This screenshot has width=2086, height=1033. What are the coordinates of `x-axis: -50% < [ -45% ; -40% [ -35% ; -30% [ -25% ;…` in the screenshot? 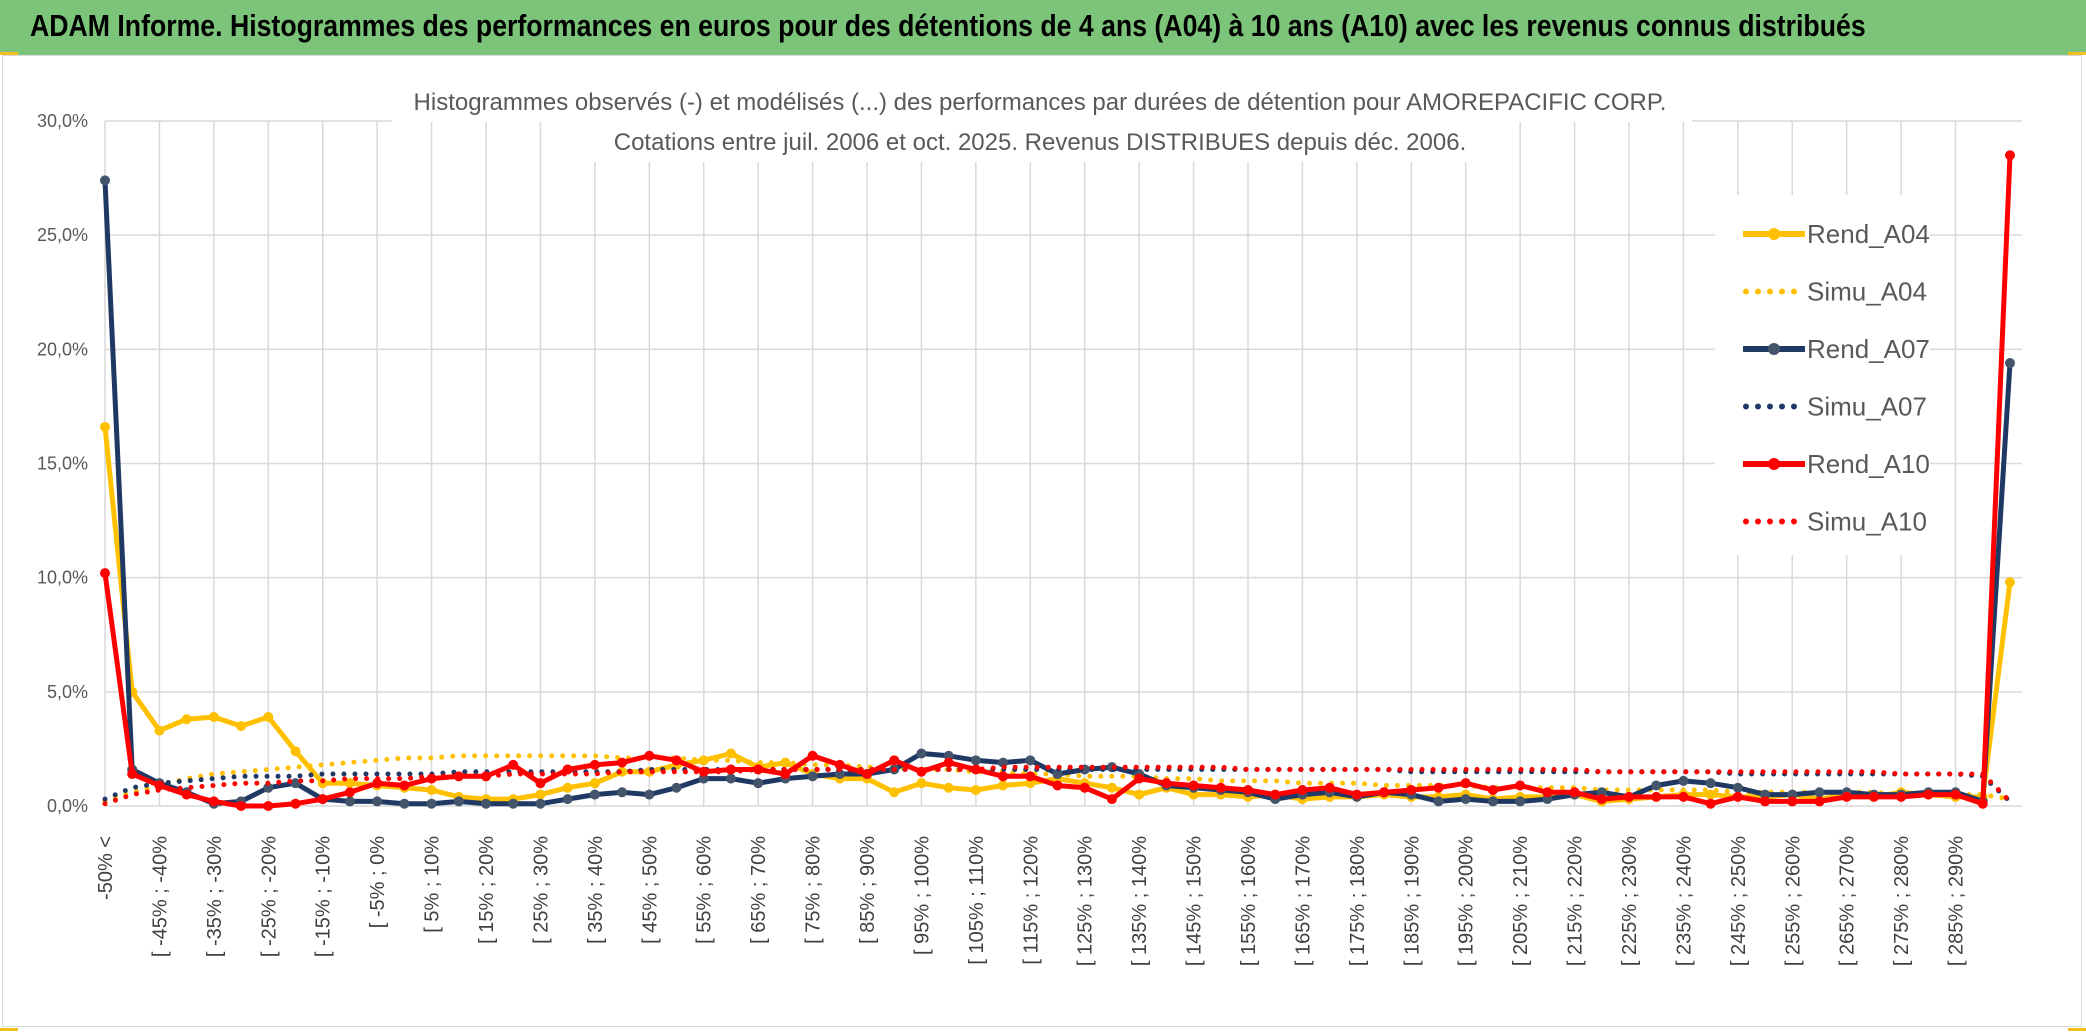 It's located at (1031, 901).